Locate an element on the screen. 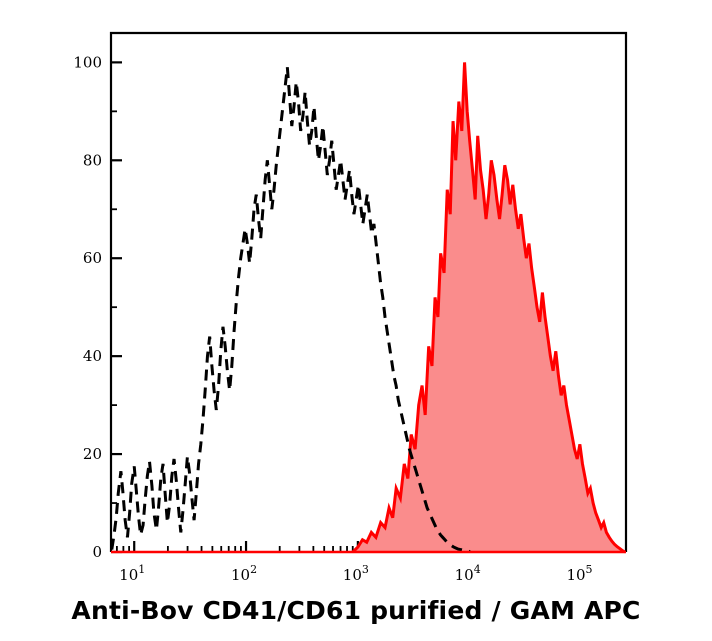 This screenshot has height=641, width=712. svg-text: 0 is located at coordinates (97, 552).